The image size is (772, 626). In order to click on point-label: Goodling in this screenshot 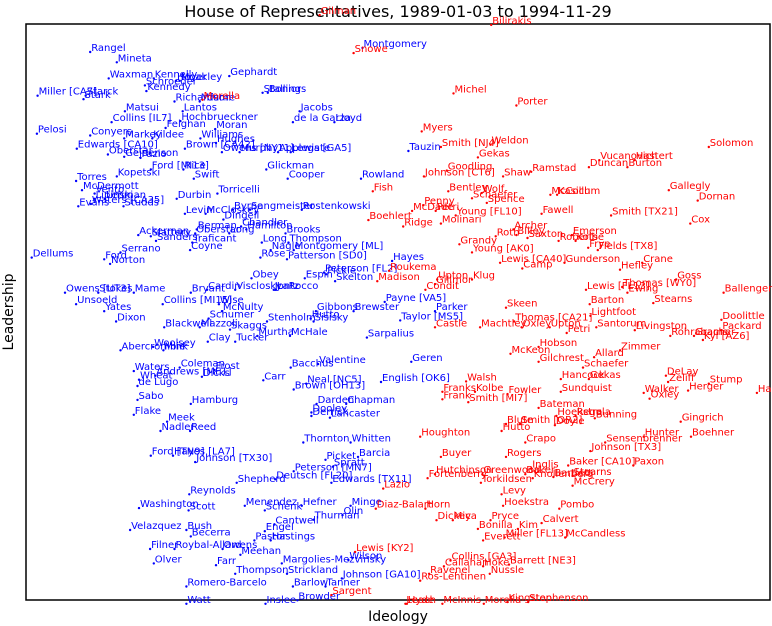, I will do `click(470, 167)`.